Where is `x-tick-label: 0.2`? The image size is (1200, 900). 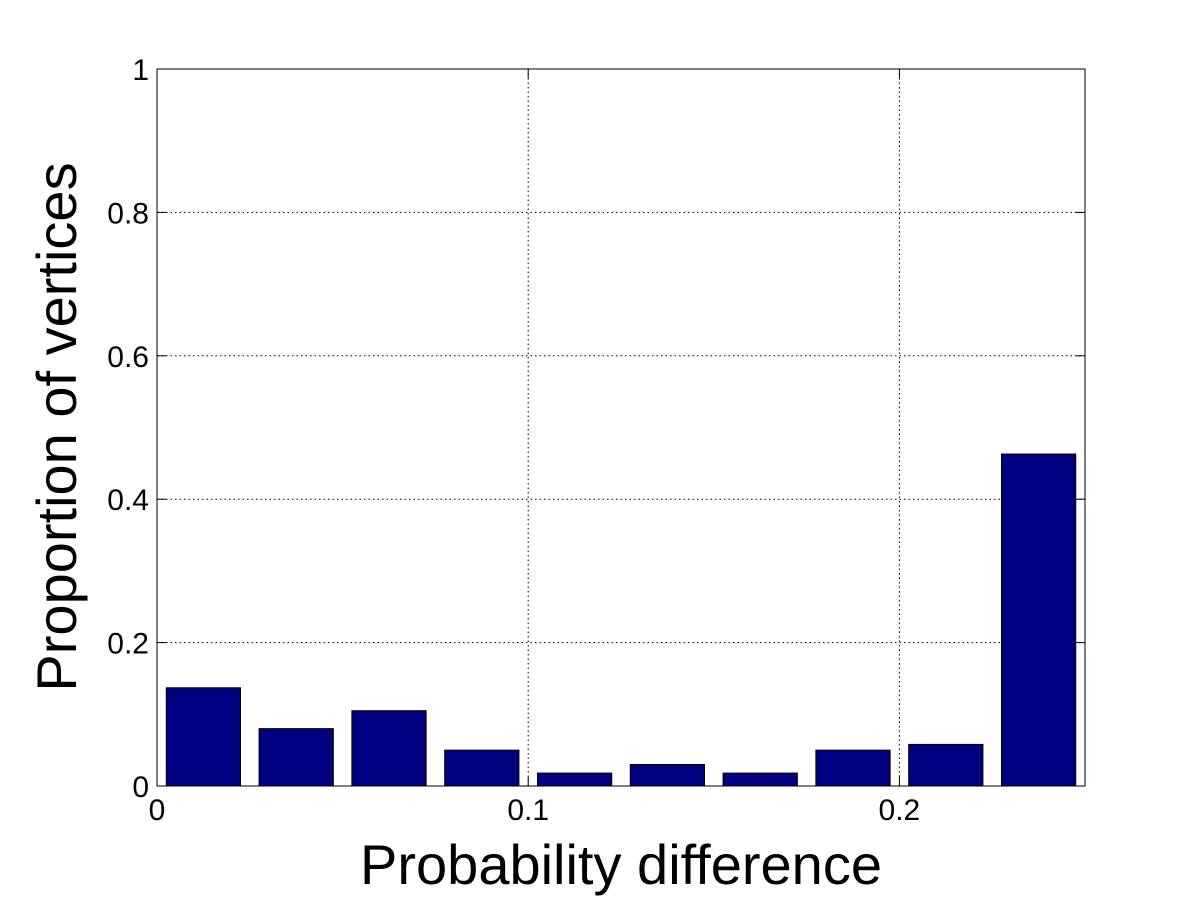 x-tick-label: 0.2 is located at coordinates (900, 810).